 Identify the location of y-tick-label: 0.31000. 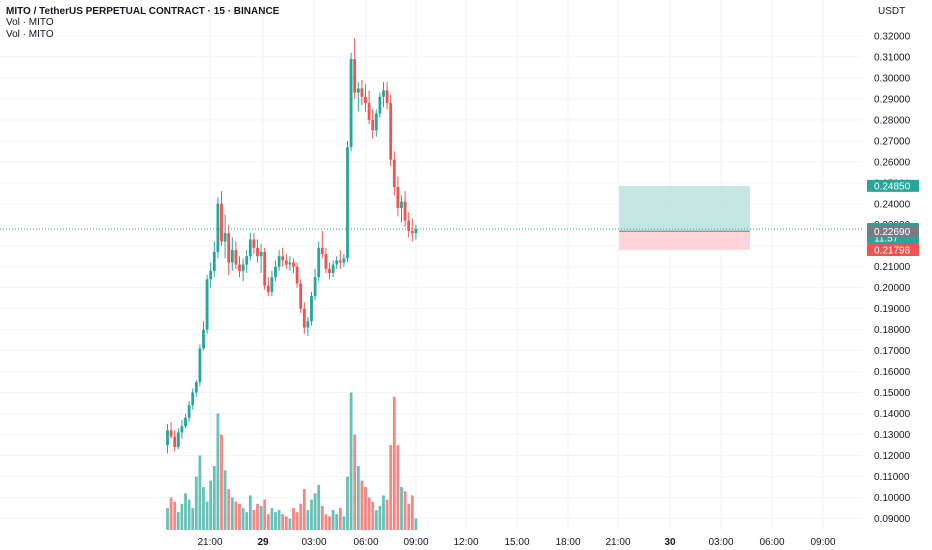
(892, 57).